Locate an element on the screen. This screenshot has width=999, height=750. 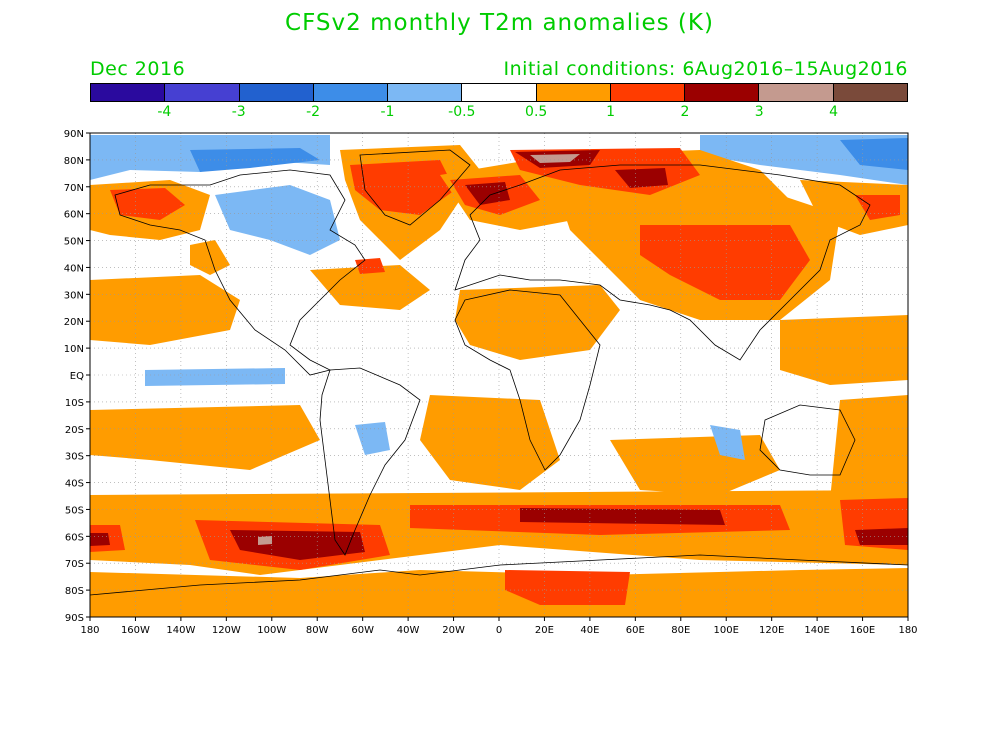
coastline-south-america is located at coordinates (370, 461).